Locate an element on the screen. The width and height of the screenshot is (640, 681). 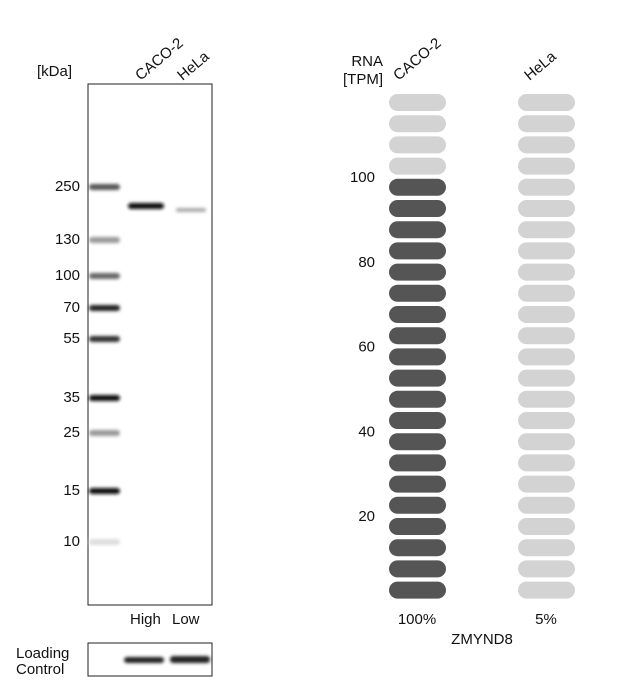
intensity-label: Low is located at coordinates (186, 619).